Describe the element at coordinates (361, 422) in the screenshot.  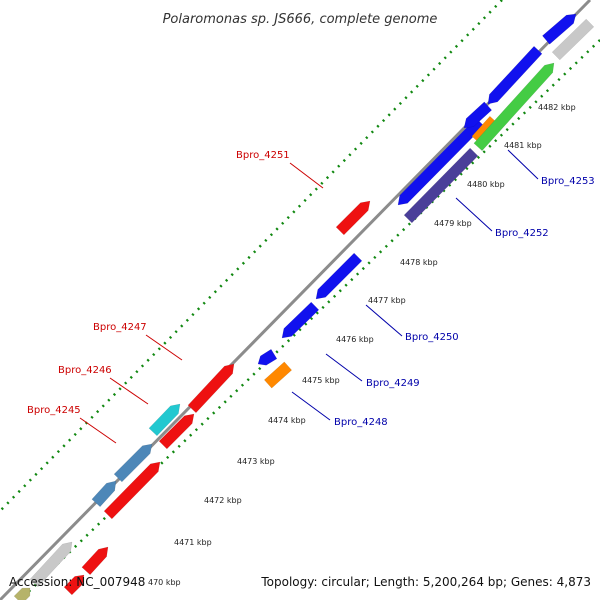
I see `gene-label: Bpro_4248` at that location.